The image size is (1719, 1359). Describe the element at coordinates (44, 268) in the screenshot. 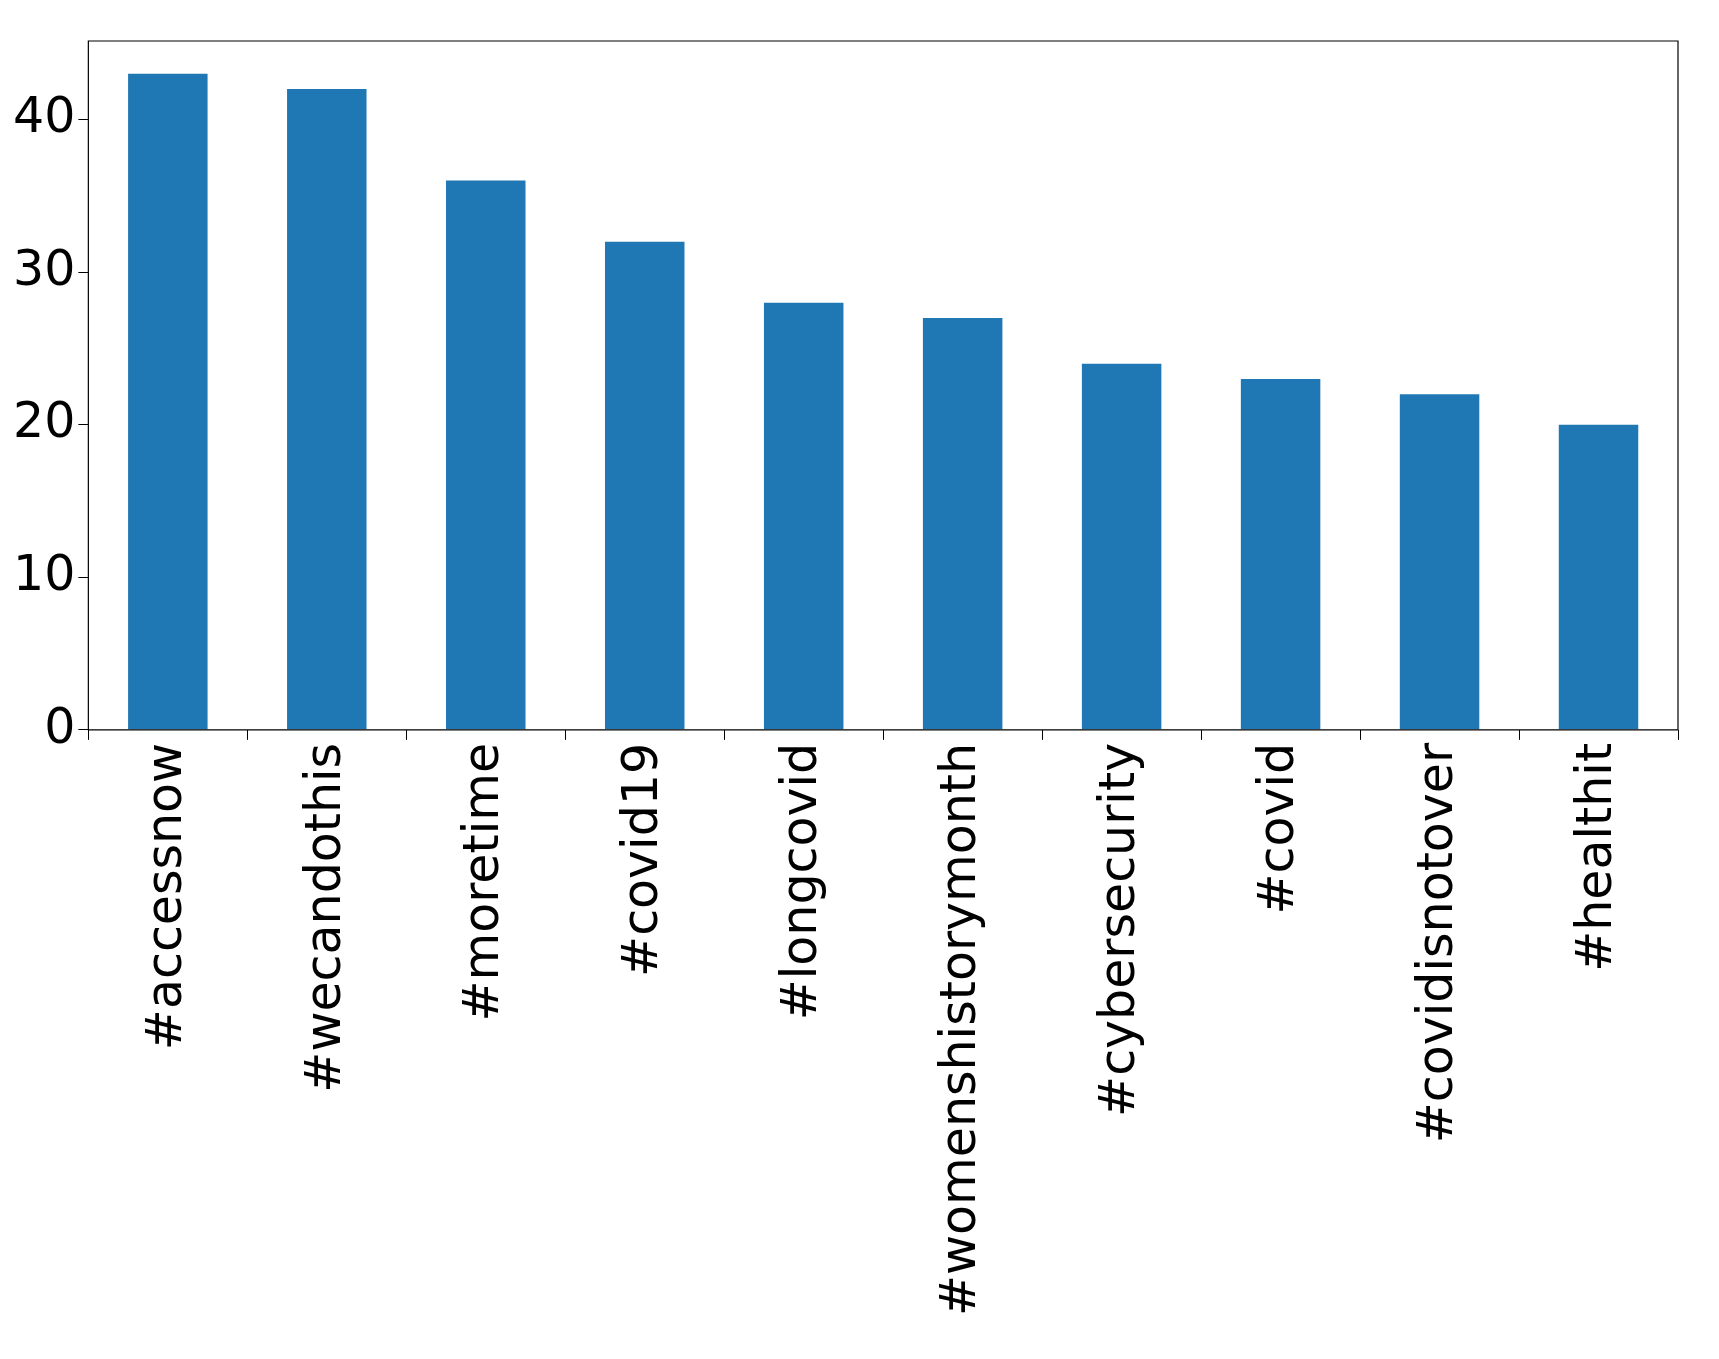

I see `y-tick-label: 30` at that location.